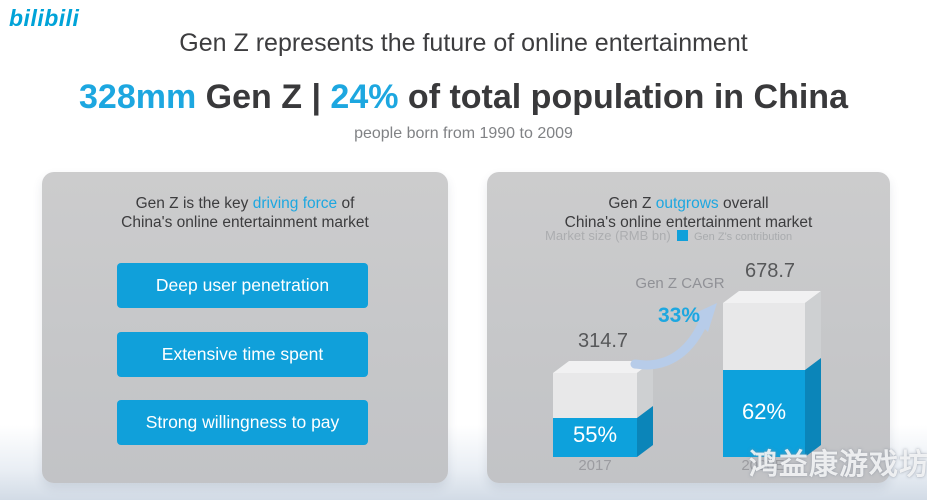  What do you see at coordinates (632, 203) in the screenshot?
I see `right-title-pre: Gen Z` at bounding box center [632, 203].